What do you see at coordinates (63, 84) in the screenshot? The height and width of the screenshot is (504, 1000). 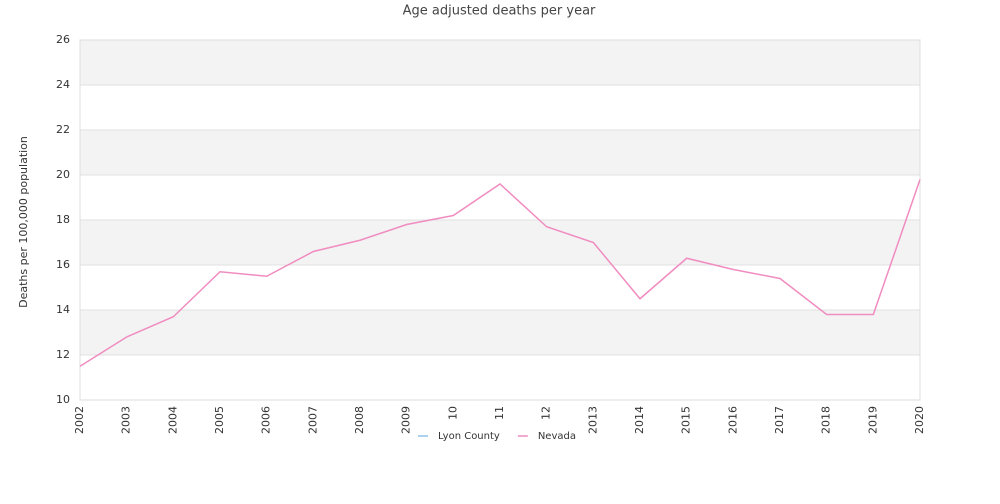 I see `y-tick-label: 24` at bounding box center [63, 84].